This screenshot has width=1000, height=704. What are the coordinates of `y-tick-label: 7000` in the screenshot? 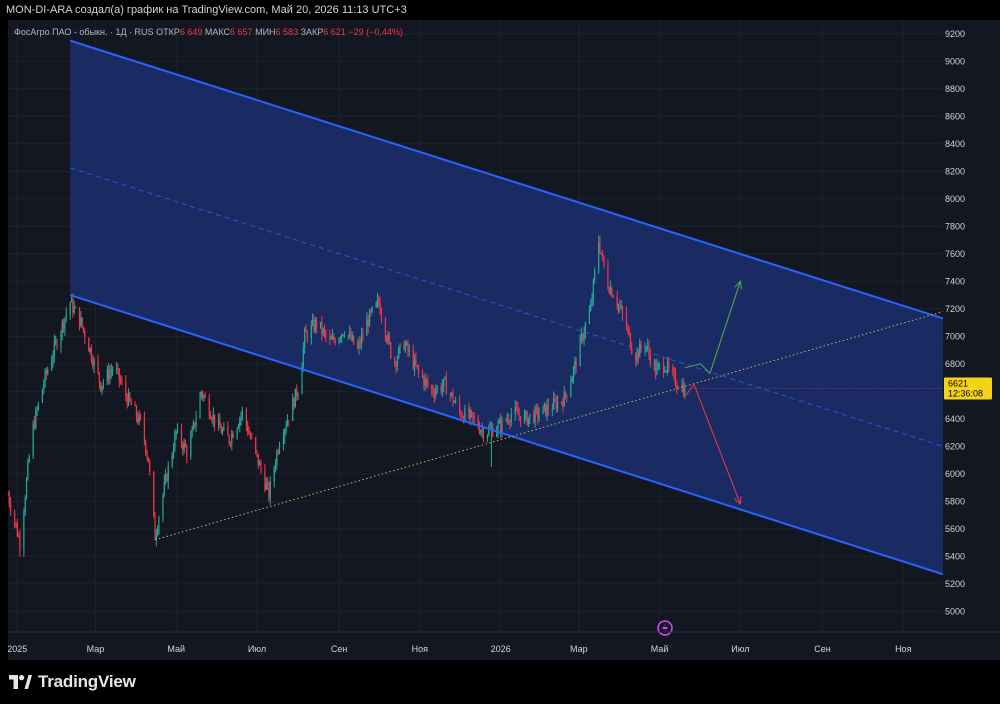 It's located at (955, 336).